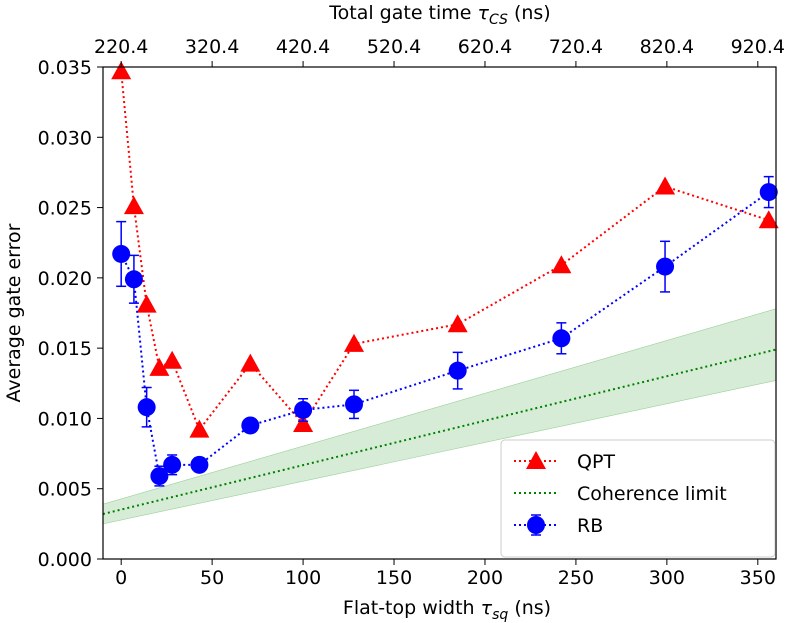  I want to click on y-tick-label: 0.015, so click(65, 349).